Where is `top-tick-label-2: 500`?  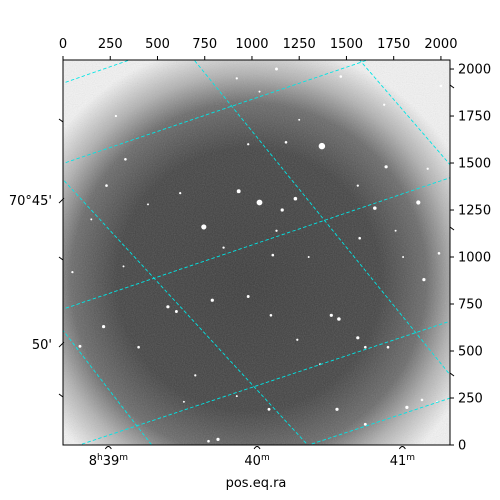 top-tick-label-2: 500 is located at coordinates (157, 44).